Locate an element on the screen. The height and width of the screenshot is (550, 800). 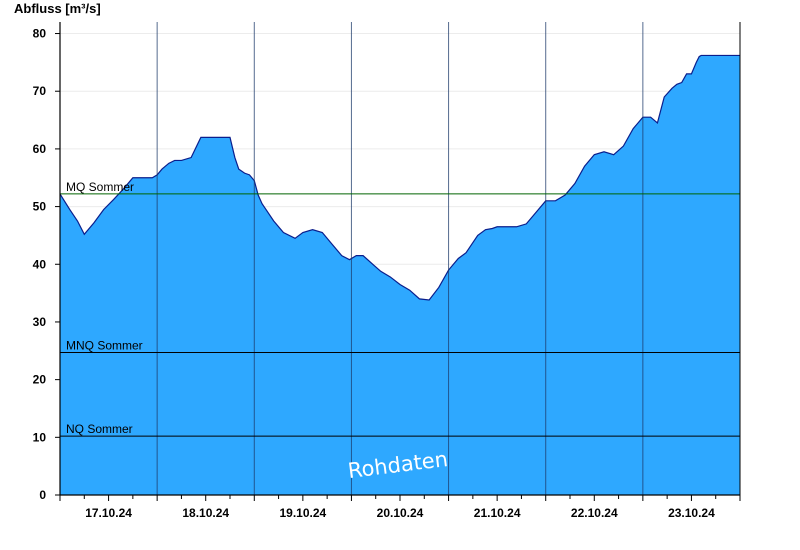
x-tick-label: 17.10.24 is located at coordinates (108, 513).